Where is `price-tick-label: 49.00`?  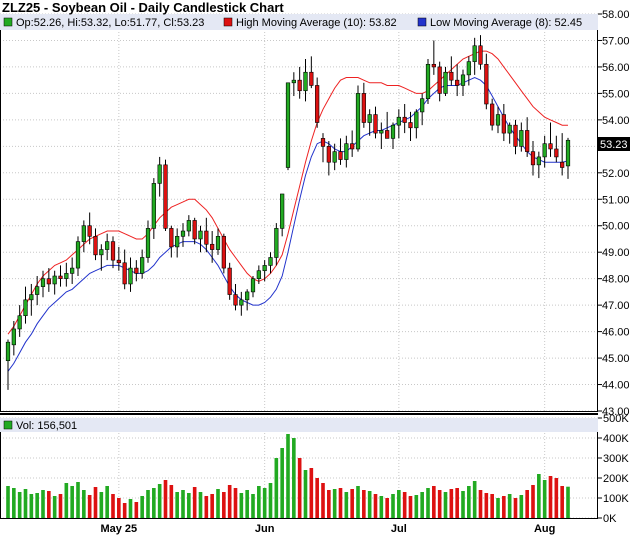 price-tick-label: 49.00 is located at coordinates (616, 253).